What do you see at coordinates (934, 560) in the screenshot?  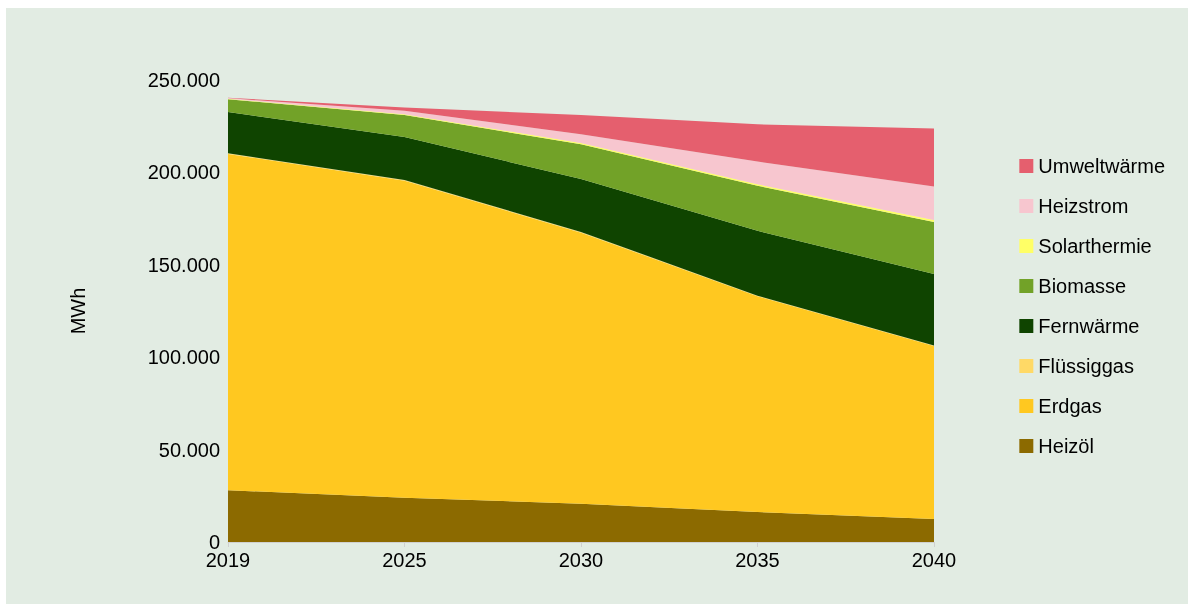 I see `x-tick-label: 2040` at bounding box center [934, 560].